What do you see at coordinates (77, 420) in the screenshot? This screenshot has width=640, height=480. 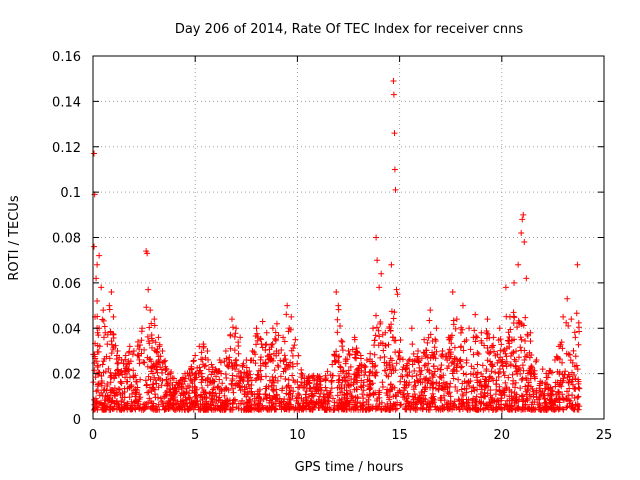 I see `y-tick-label: 0` at bounding box center [77, 420].